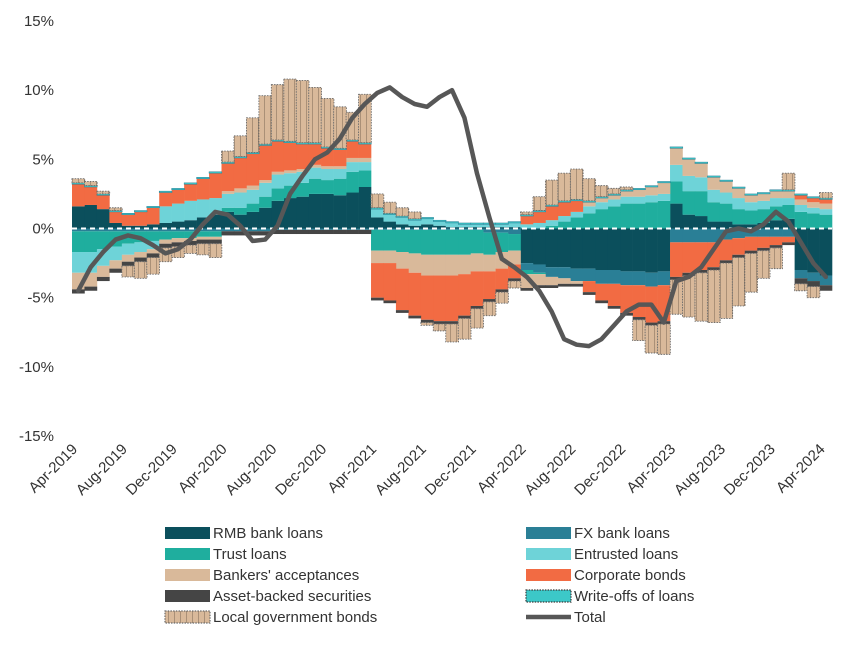 The height and width of the screenshot is (650, 867). What do you see at coordinates (250, 554) in the screenshot?
I see `legend-label: Trust loans` at bounding box center [250, 554].